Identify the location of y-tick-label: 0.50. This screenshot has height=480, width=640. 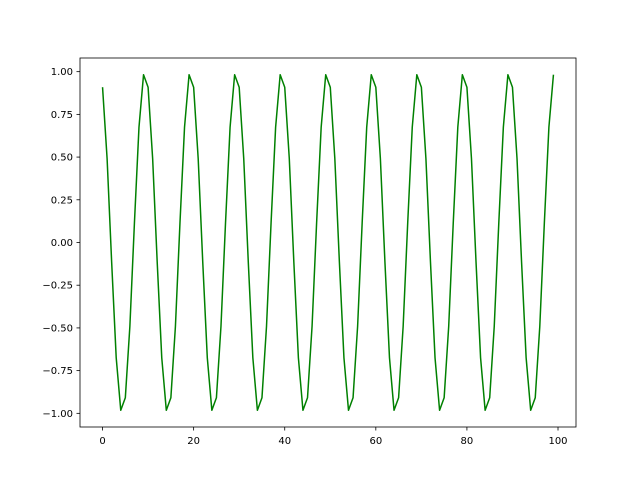
(62, 158).